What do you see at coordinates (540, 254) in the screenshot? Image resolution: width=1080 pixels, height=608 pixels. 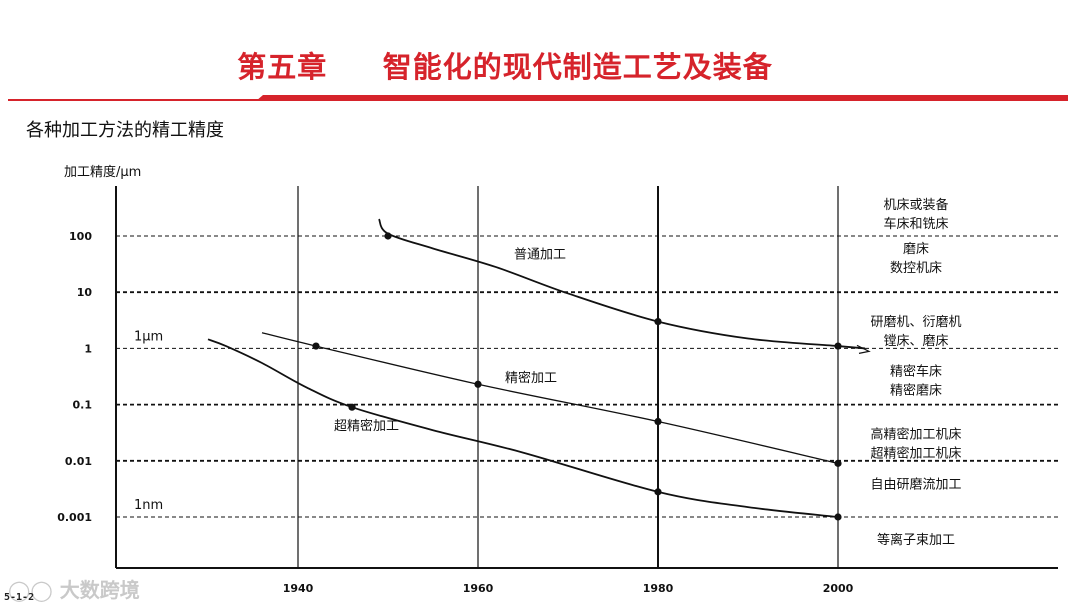 I see `series-annotation: 普通加工` at bounding box center [540, 254].